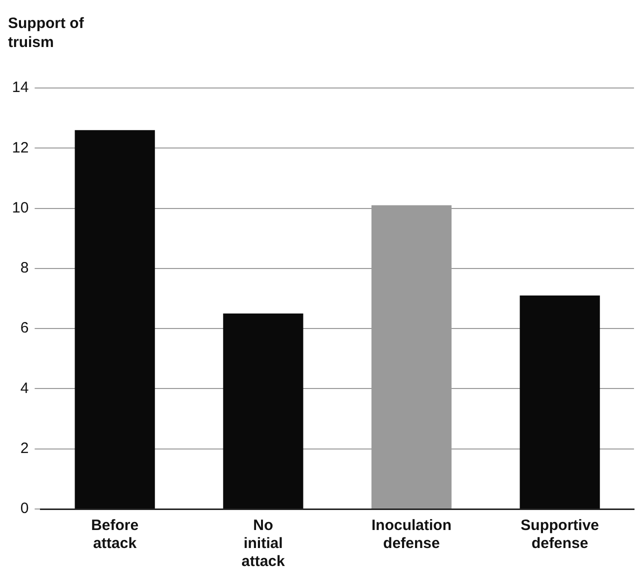 Image resolution: width=638 pixels, height=583 pixels. What do you see at coordinates (115, 534) in the screenshot?
I see `x-tick-label: Before attack` at bounding box center [115, 534].